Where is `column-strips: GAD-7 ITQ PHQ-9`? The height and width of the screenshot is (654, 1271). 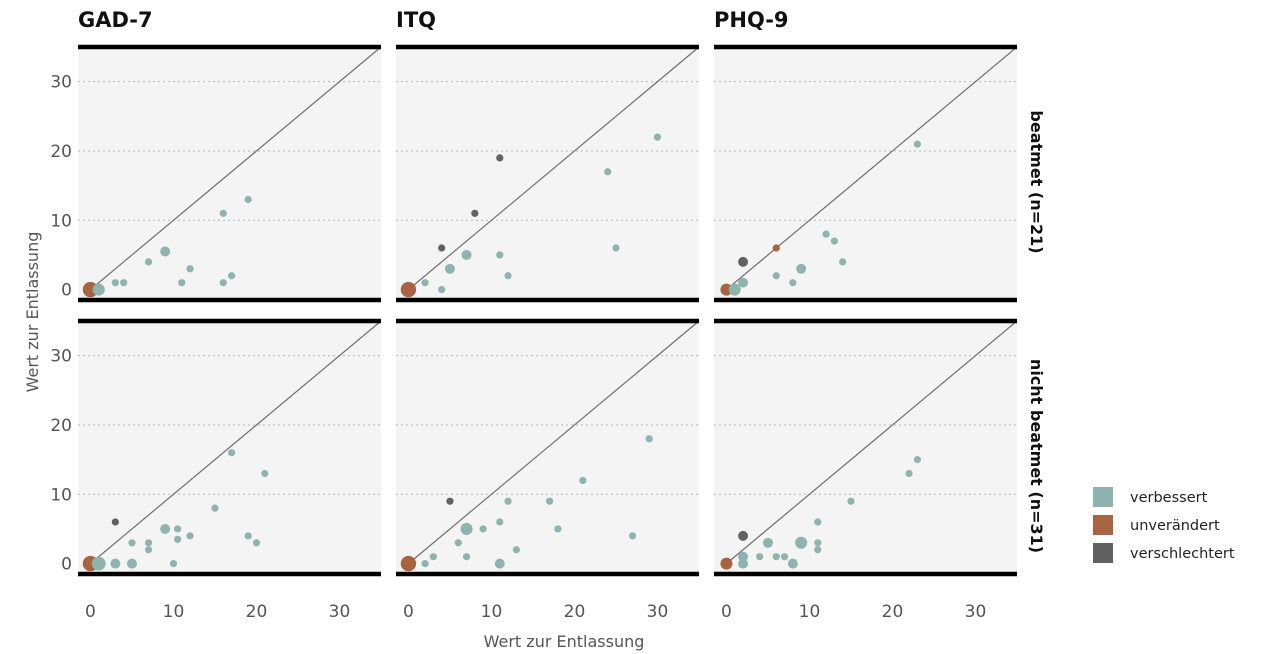 column-strips: GAD-7 ITQ PHQ-9 is located at coordinates (433, 20).